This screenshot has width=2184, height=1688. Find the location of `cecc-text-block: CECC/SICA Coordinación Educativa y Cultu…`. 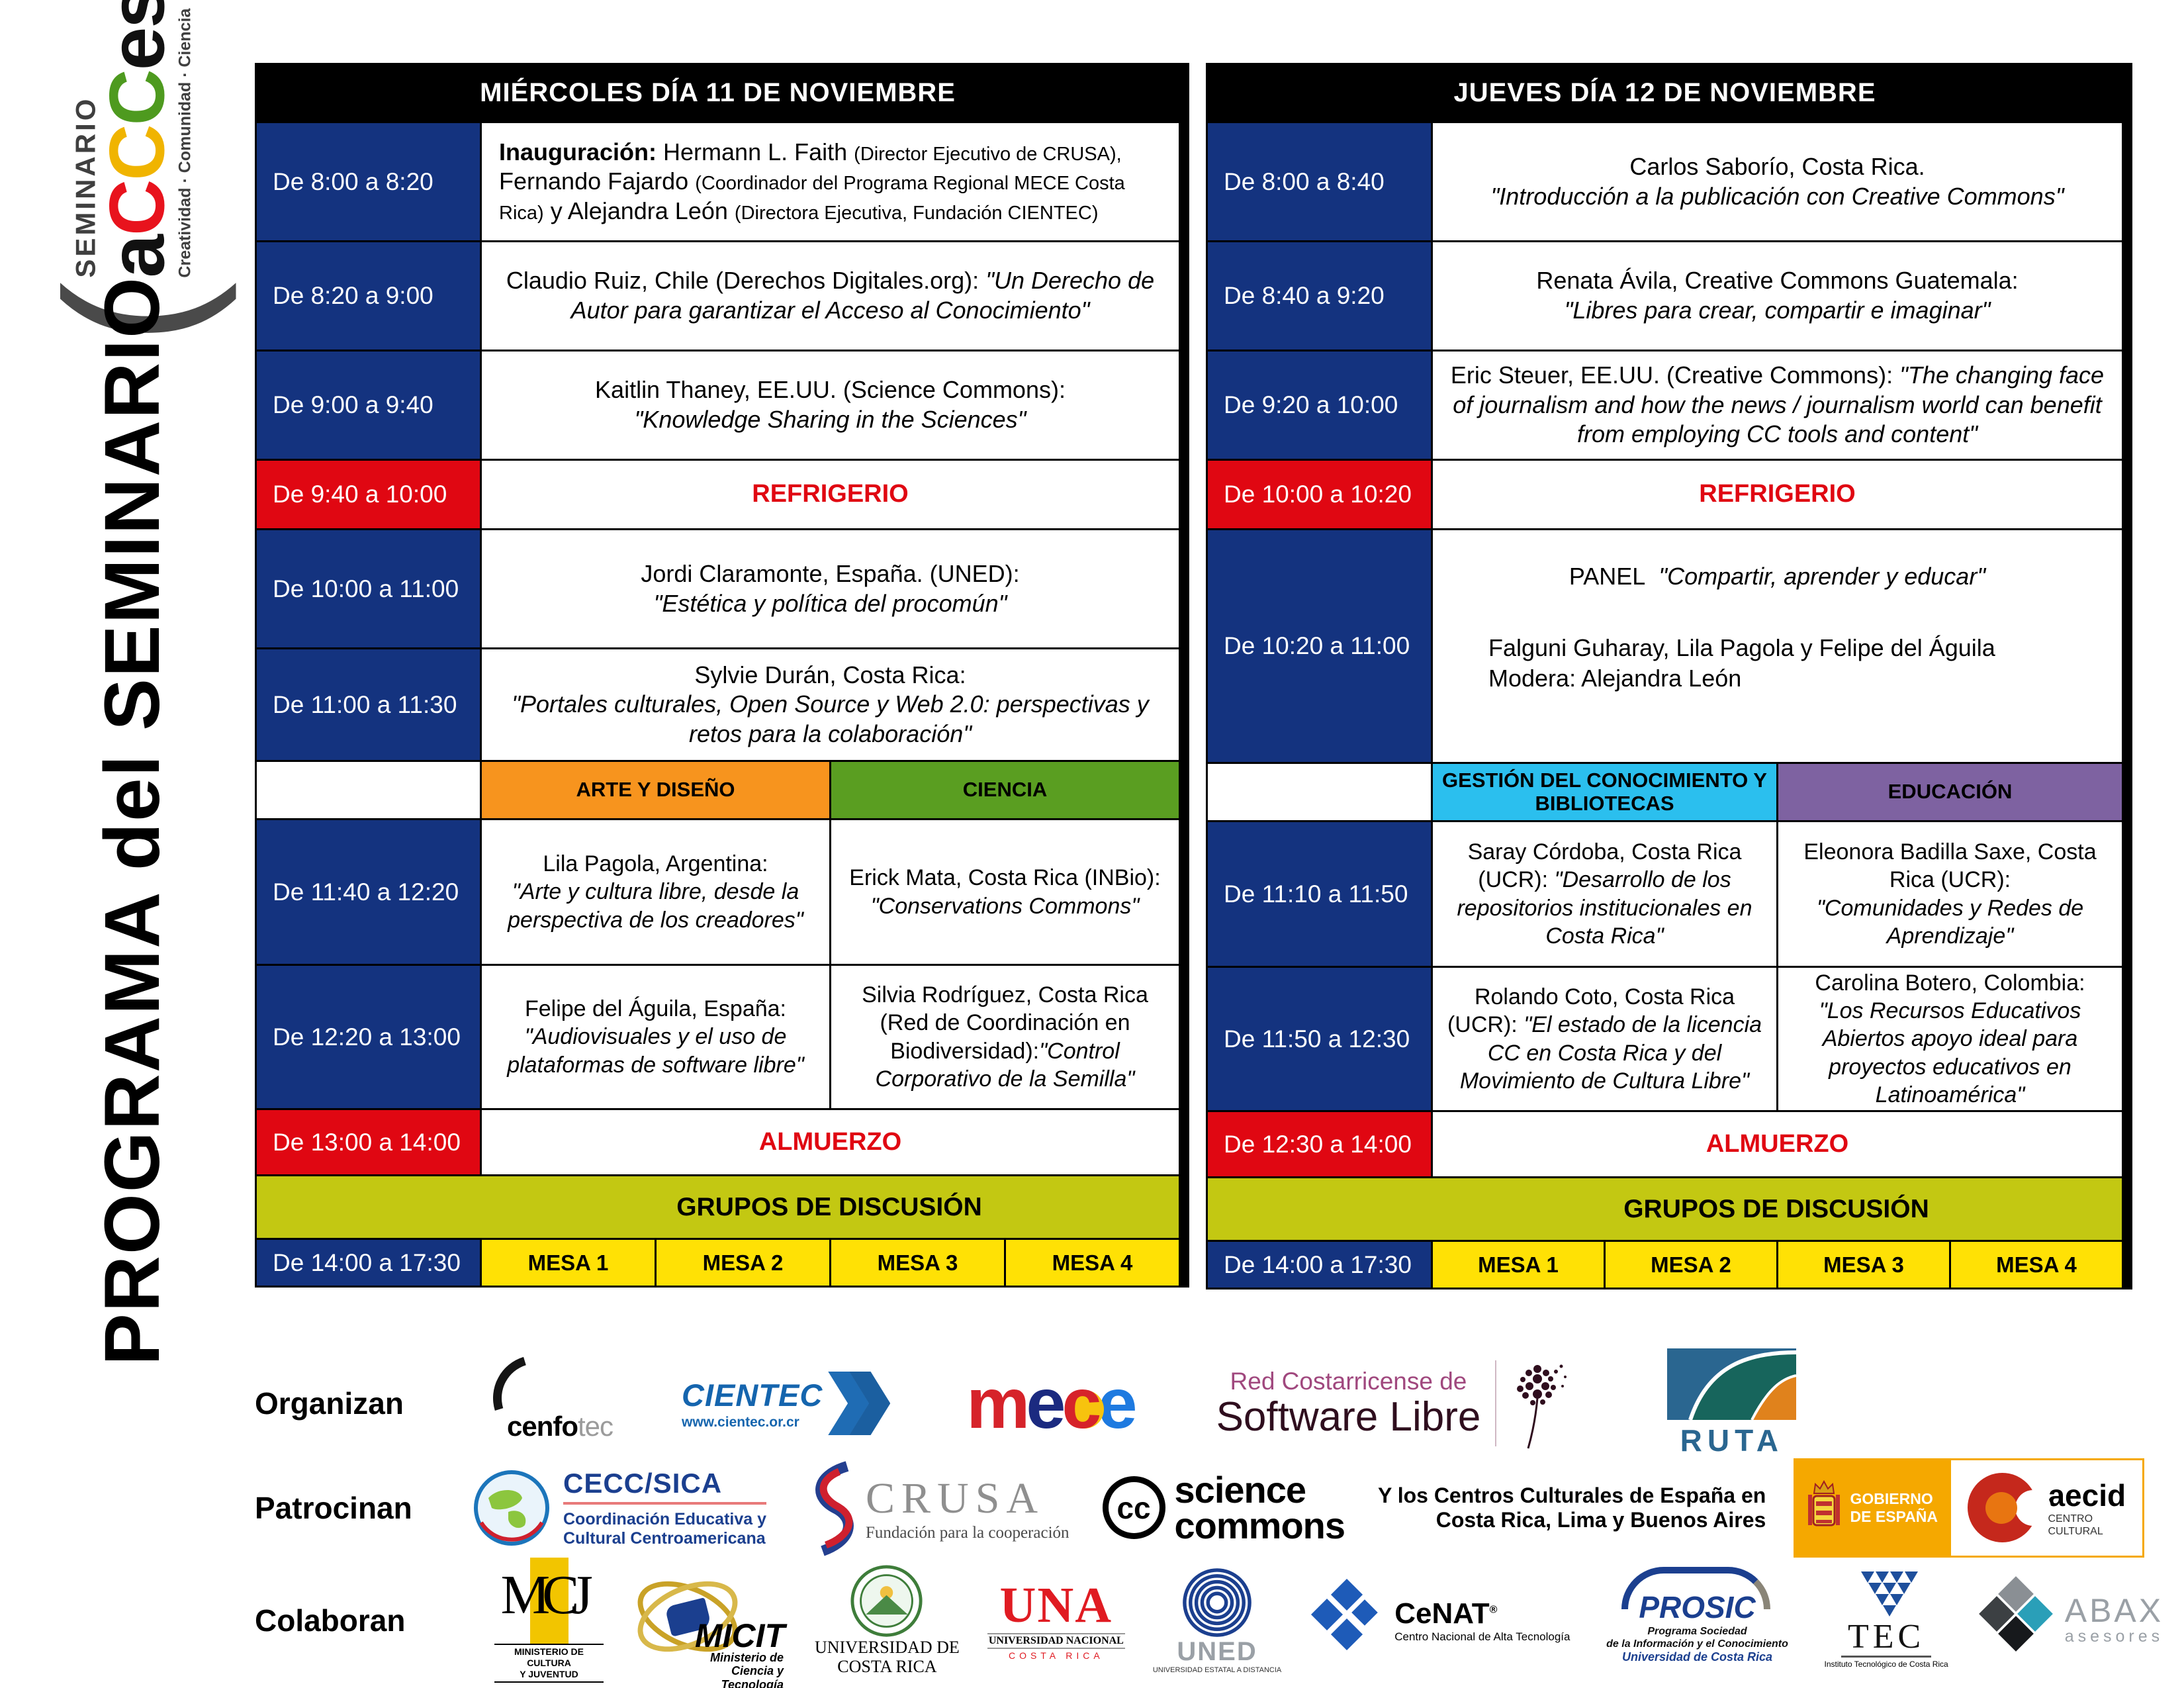

cecc-text-block: CECC/SICA Coordinación Educativa y Cultu… is located at coordinates (665, 1508).